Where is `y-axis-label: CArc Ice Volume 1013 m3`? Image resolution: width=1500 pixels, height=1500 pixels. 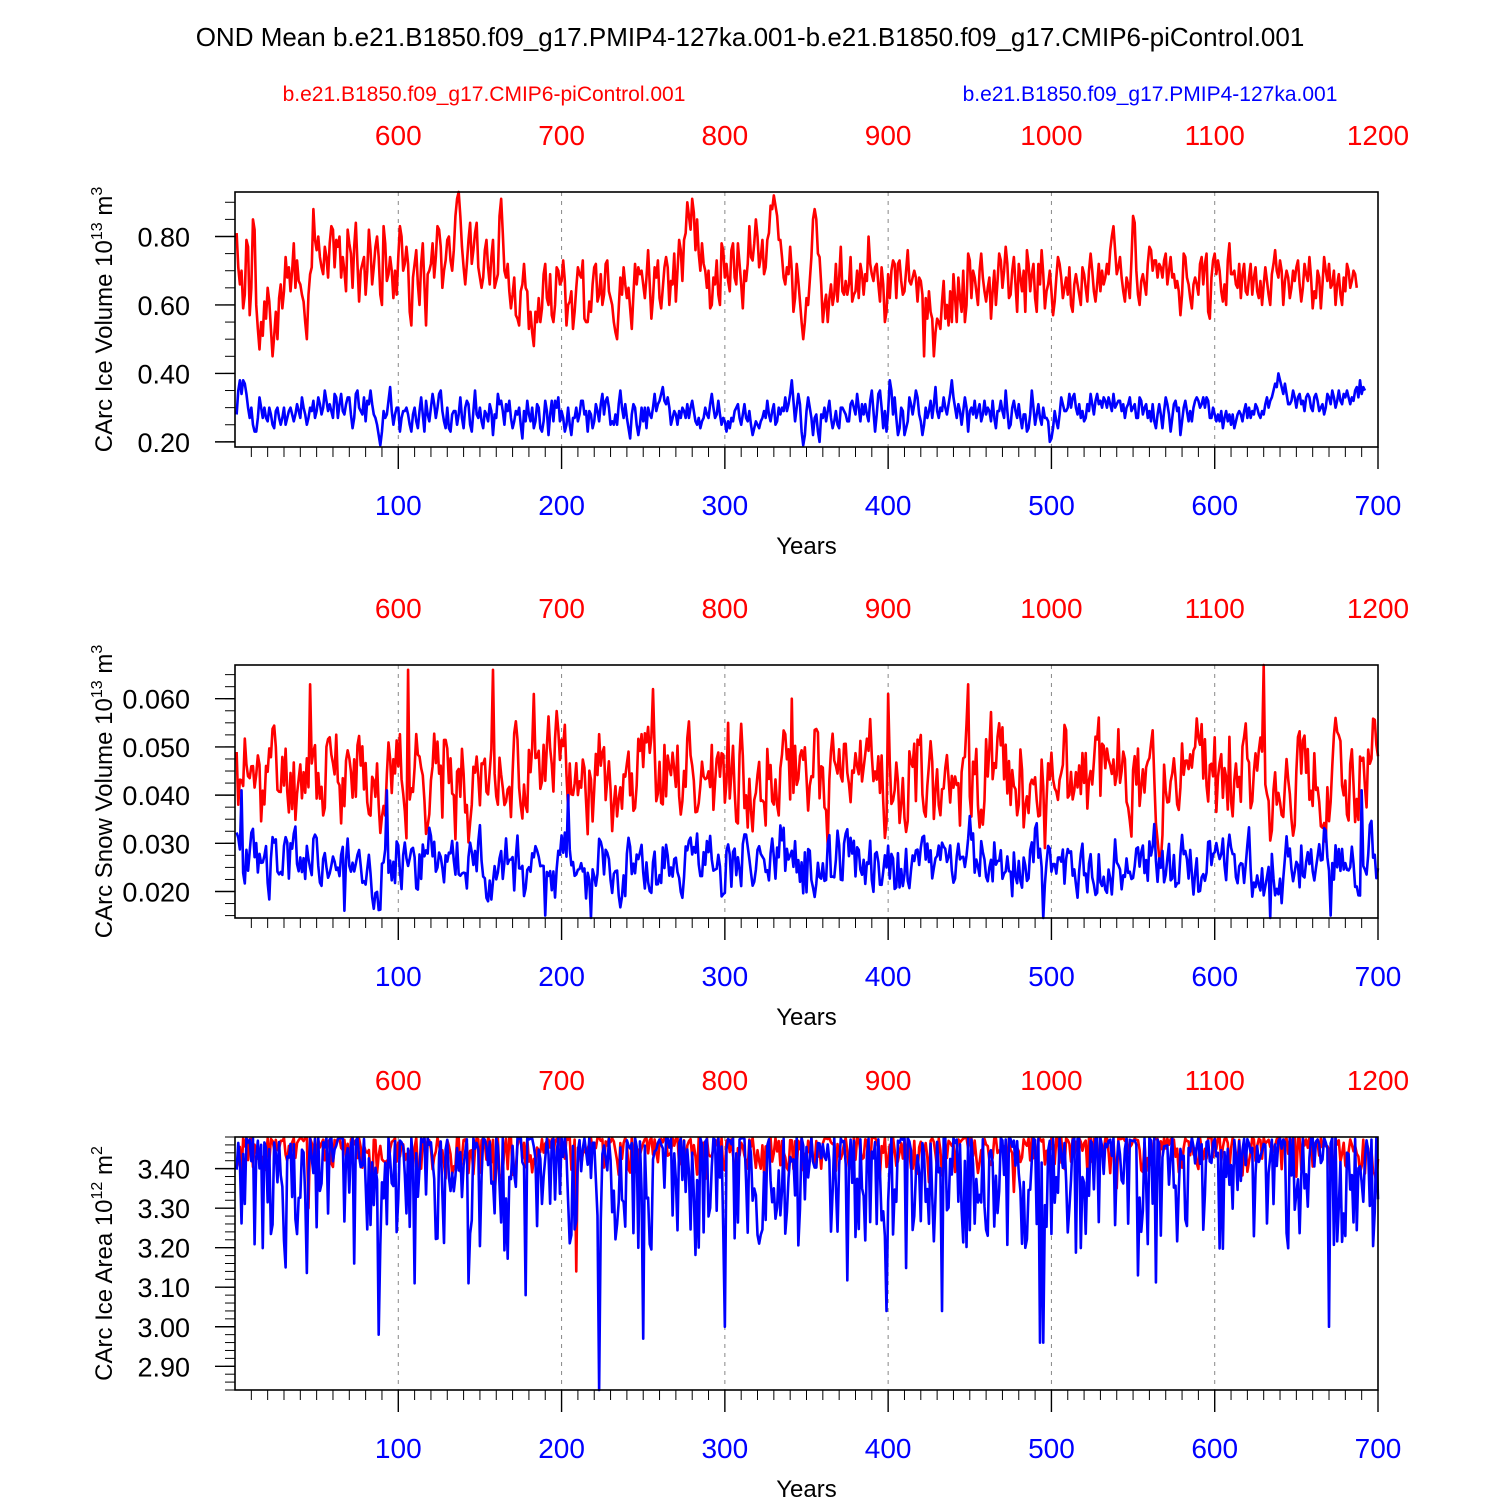 y-axis-label: CArc Ice Volume 1013 m3 is located at coordinates (103, 320).